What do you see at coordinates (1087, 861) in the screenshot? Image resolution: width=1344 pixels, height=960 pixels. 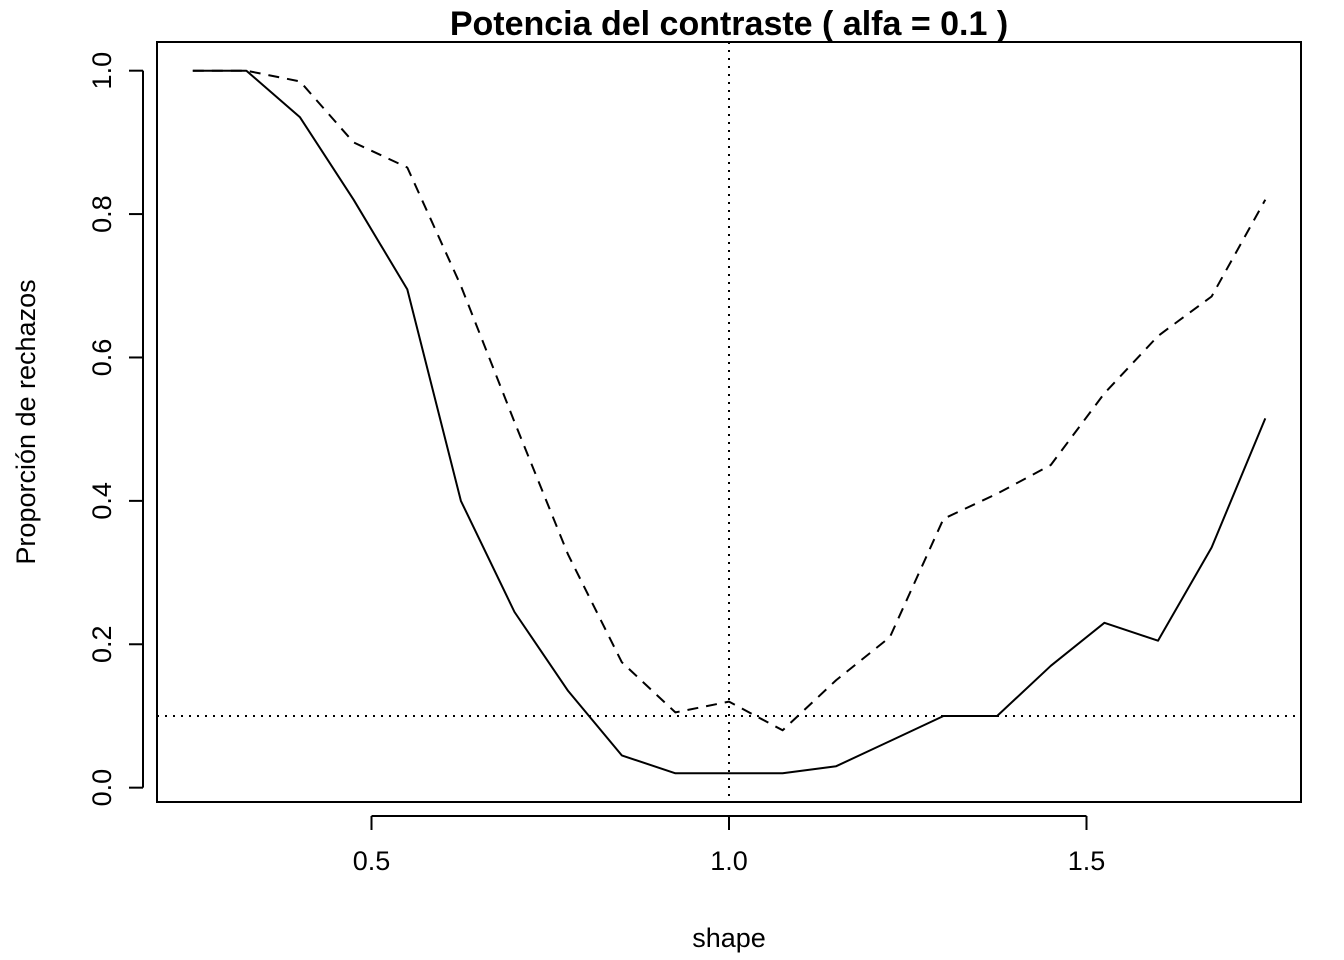 I see `x-tick-label: 1.5` at bounding box center [1087, 861].